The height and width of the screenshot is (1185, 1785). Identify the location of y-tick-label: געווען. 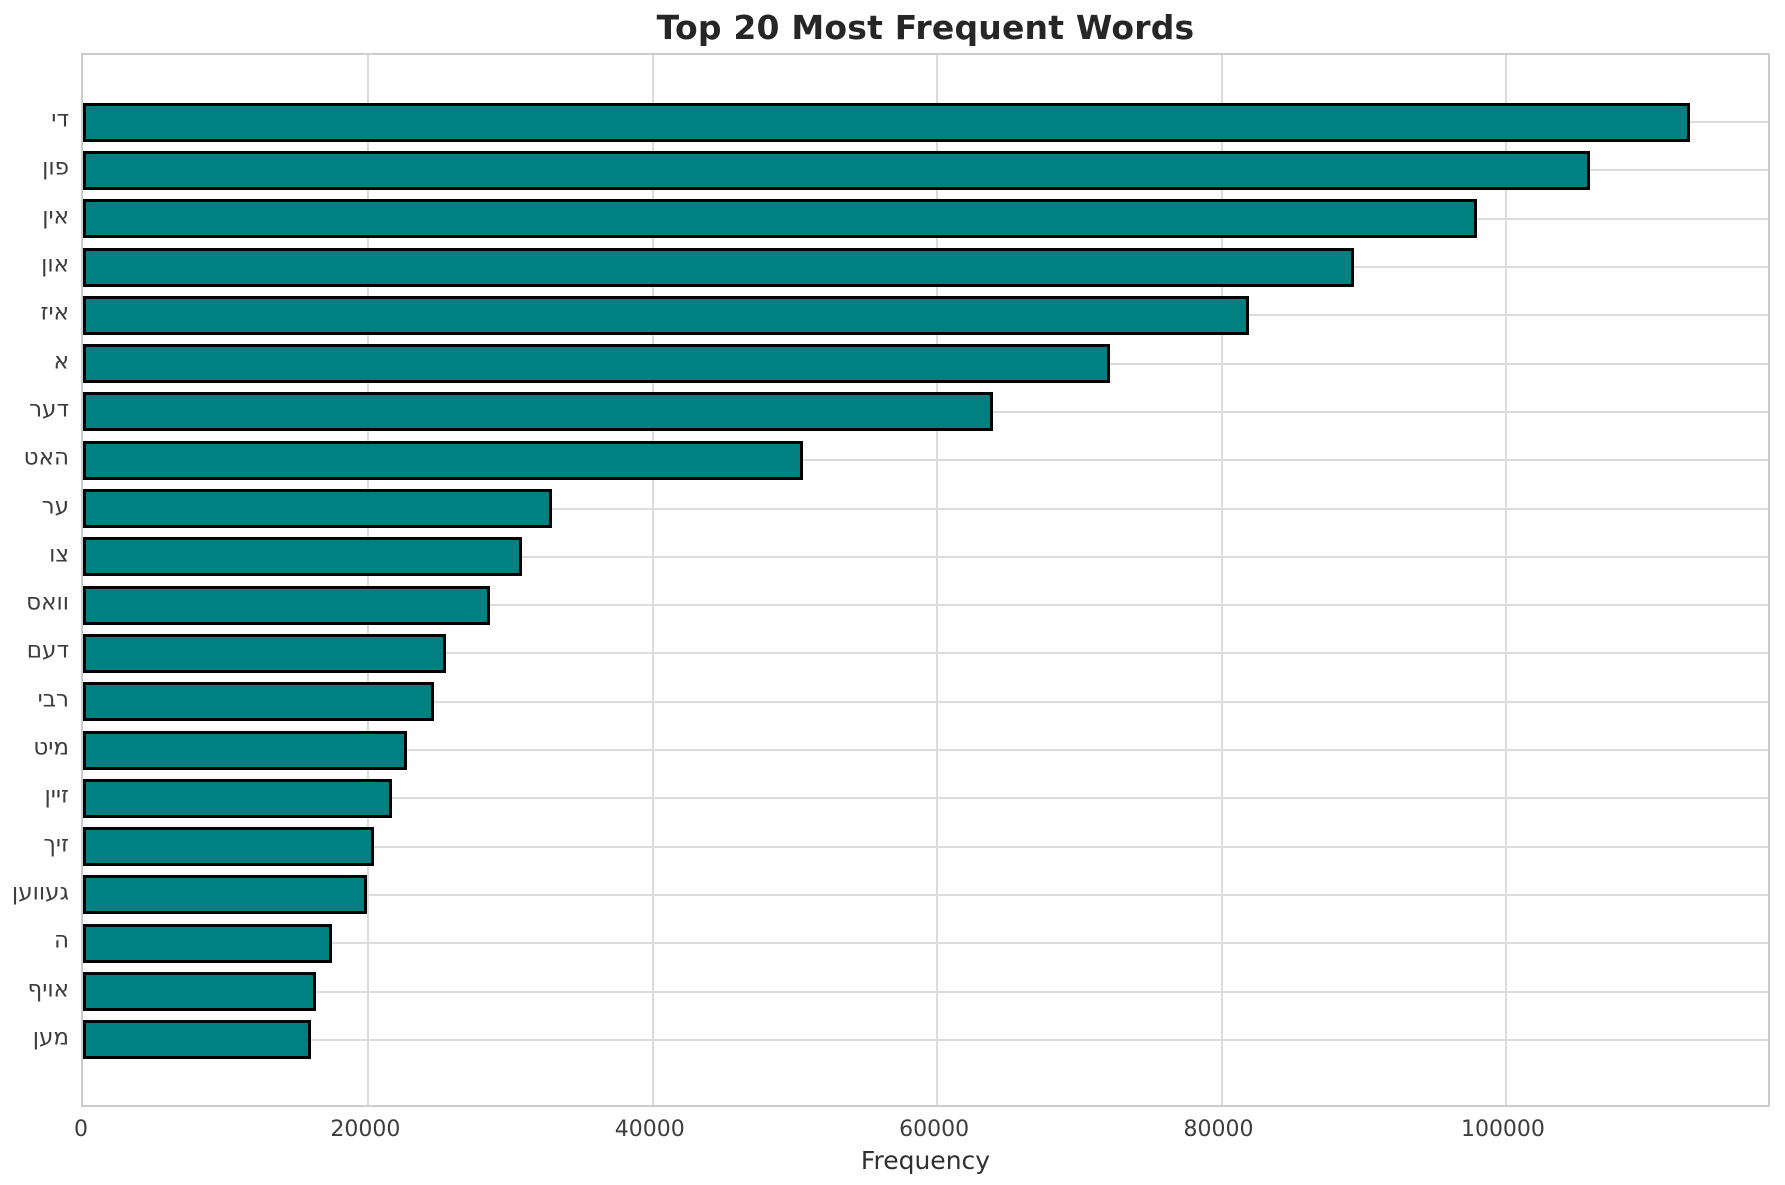
(40, 892).